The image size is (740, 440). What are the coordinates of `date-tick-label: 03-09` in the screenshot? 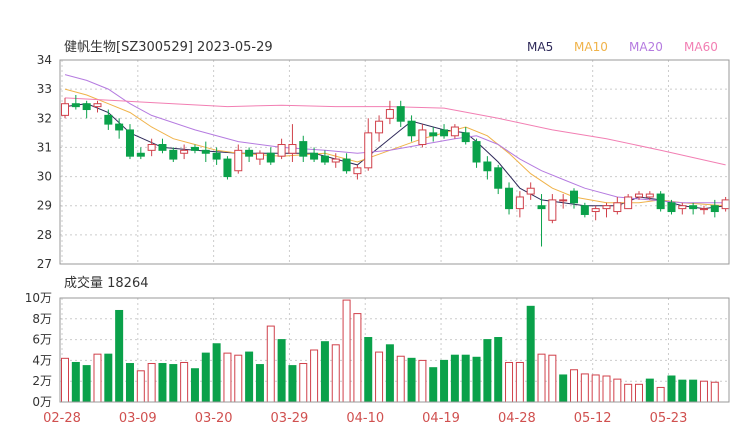 It's located at (138, 418).